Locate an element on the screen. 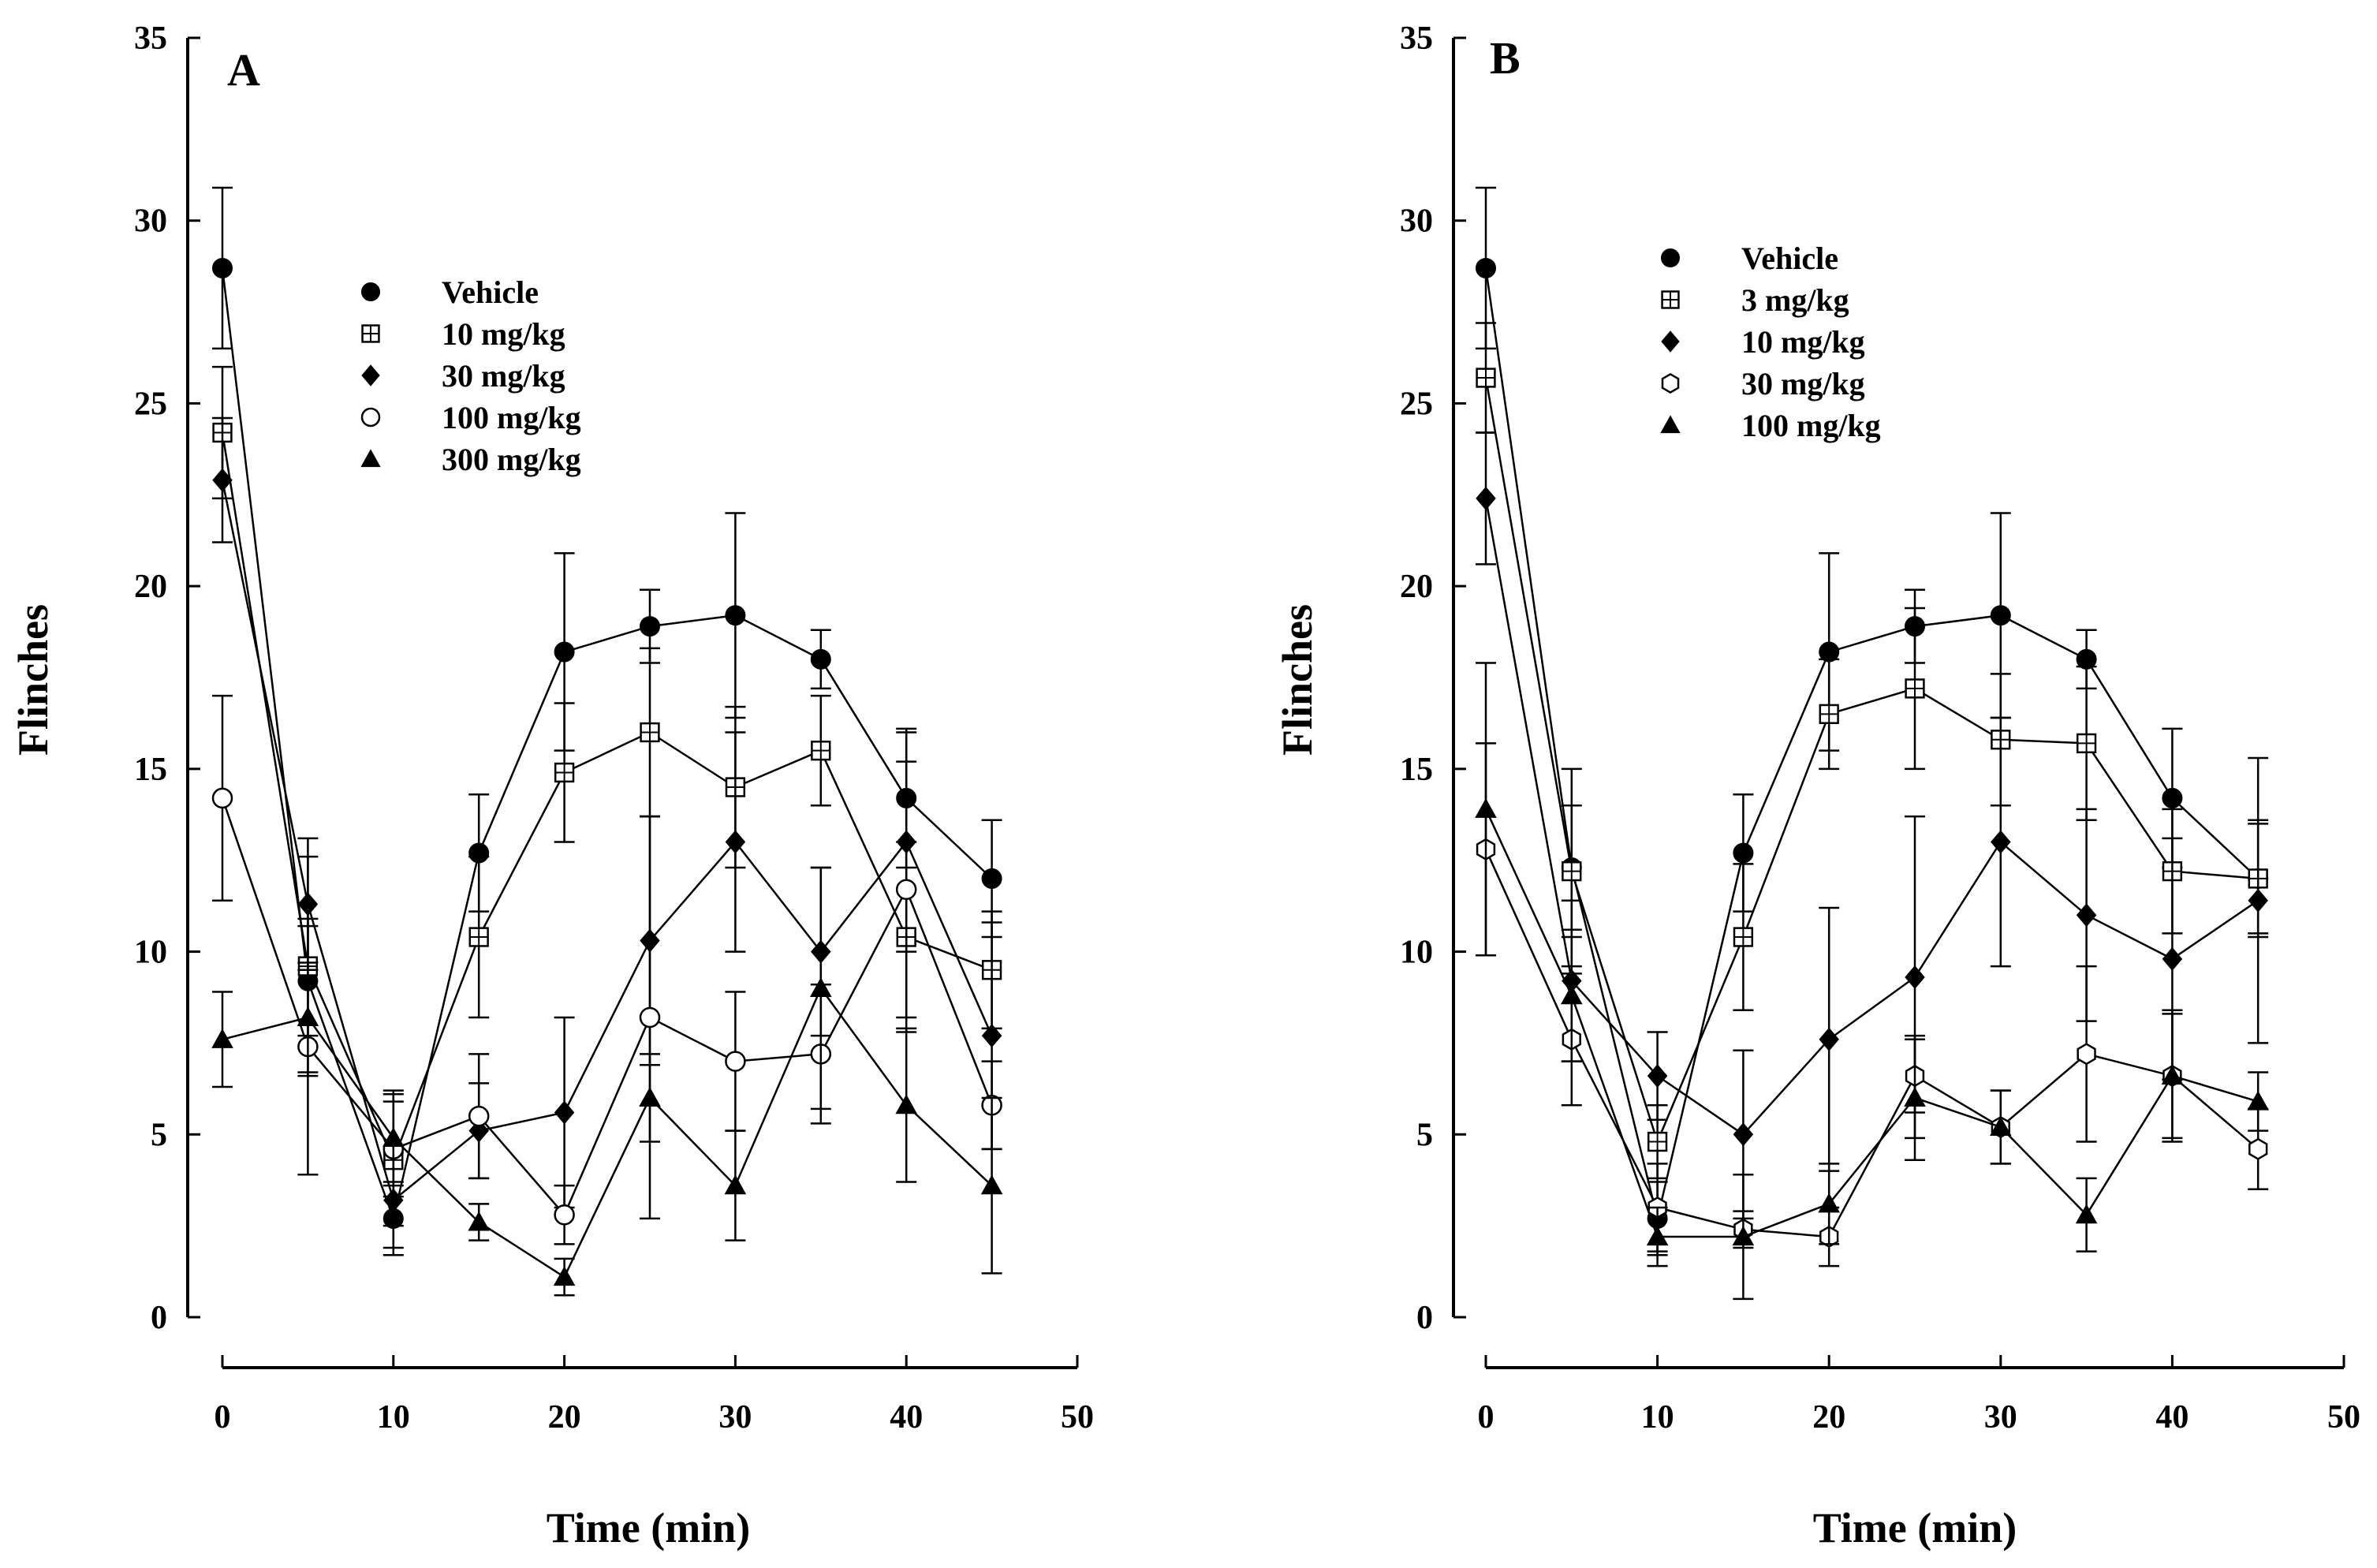 Image resolution: width=2377 pixels, height=1568 pixels. series-100-mg-kg is located at coordinates (1872, 981).